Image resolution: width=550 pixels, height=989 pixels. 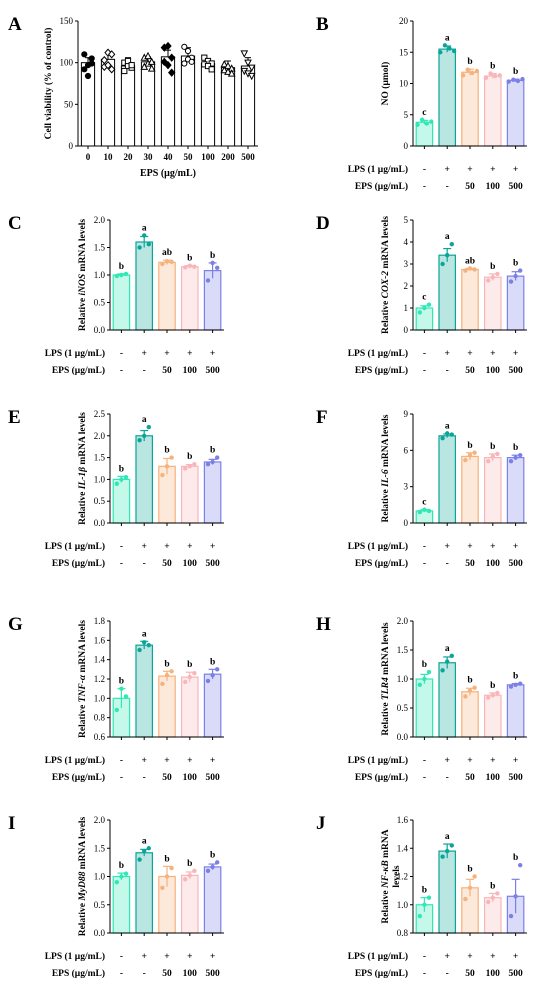 I want to click on y-tick-label: 10, so click(x=404, y=84).